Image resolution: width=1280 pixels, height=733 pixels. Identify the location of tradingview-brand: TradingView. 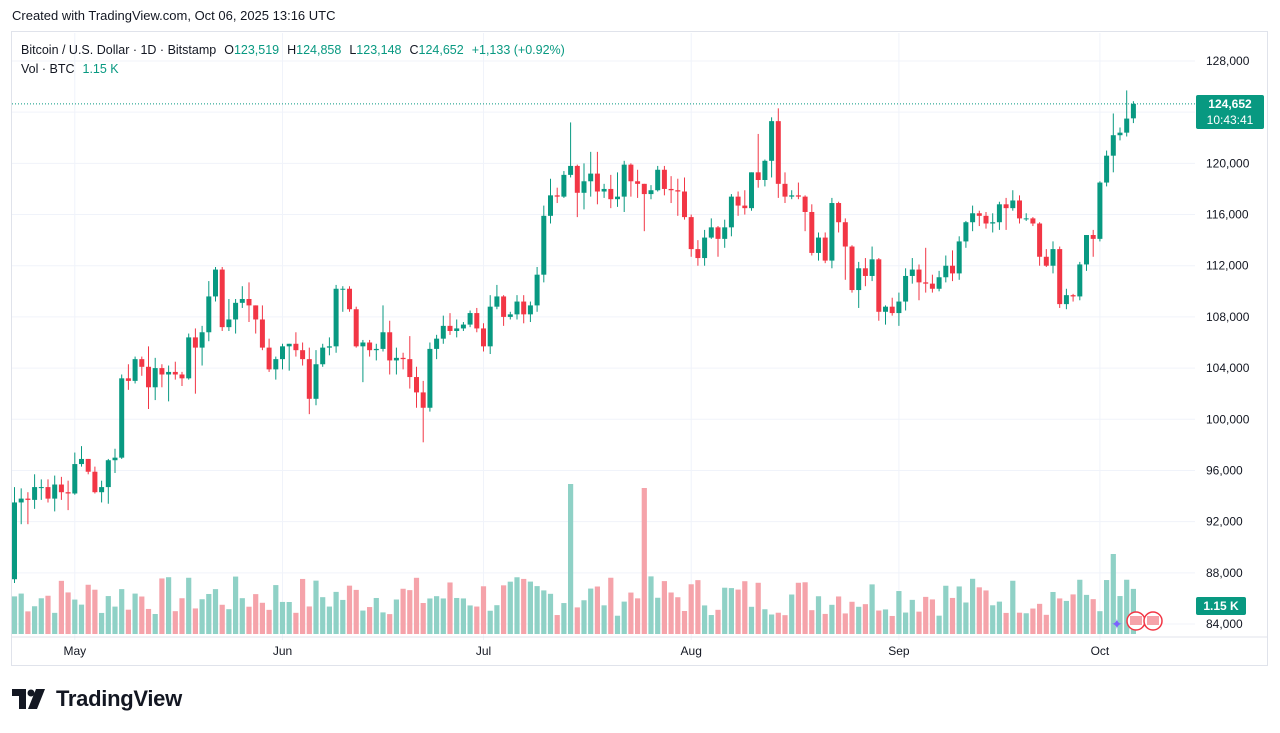
(97, 699).